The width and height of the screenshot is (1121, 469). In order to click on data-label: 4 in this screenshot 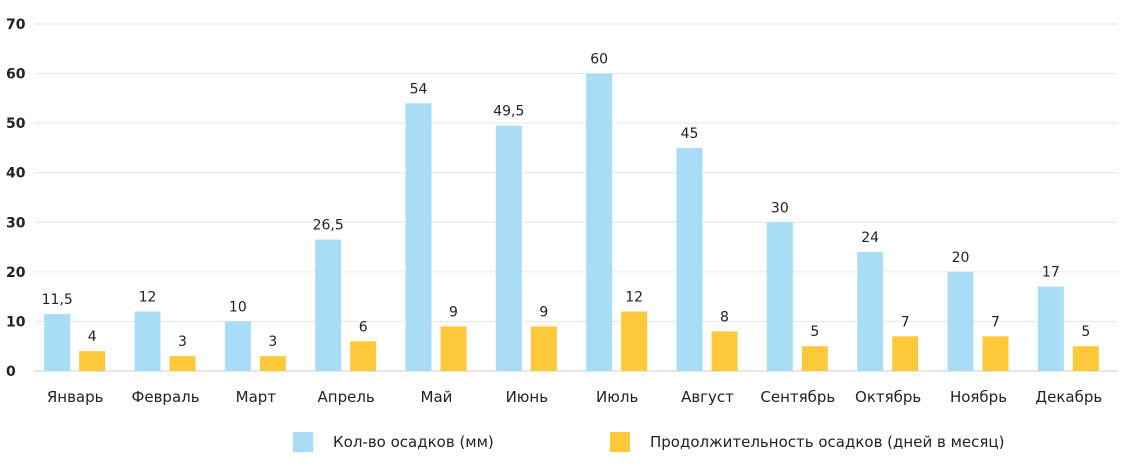, I will do `click(92, 337)`.